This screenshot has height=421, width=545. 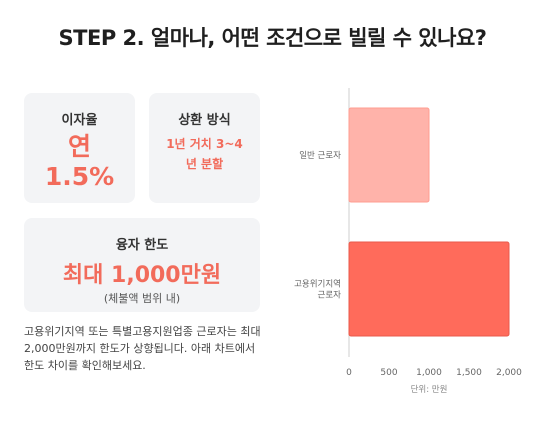 I want to click on repayment-label: 상환 방식, so click(x=204, y=120).